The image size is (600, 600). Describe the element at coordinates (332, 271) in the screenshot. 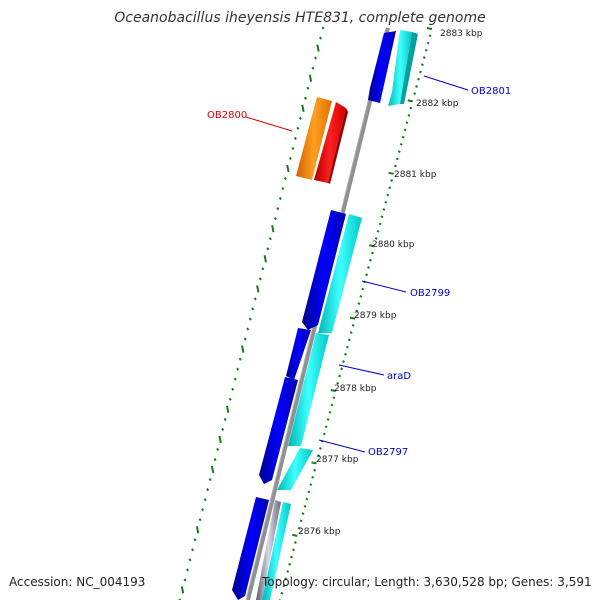

I see `gene-OB2799` at that location.